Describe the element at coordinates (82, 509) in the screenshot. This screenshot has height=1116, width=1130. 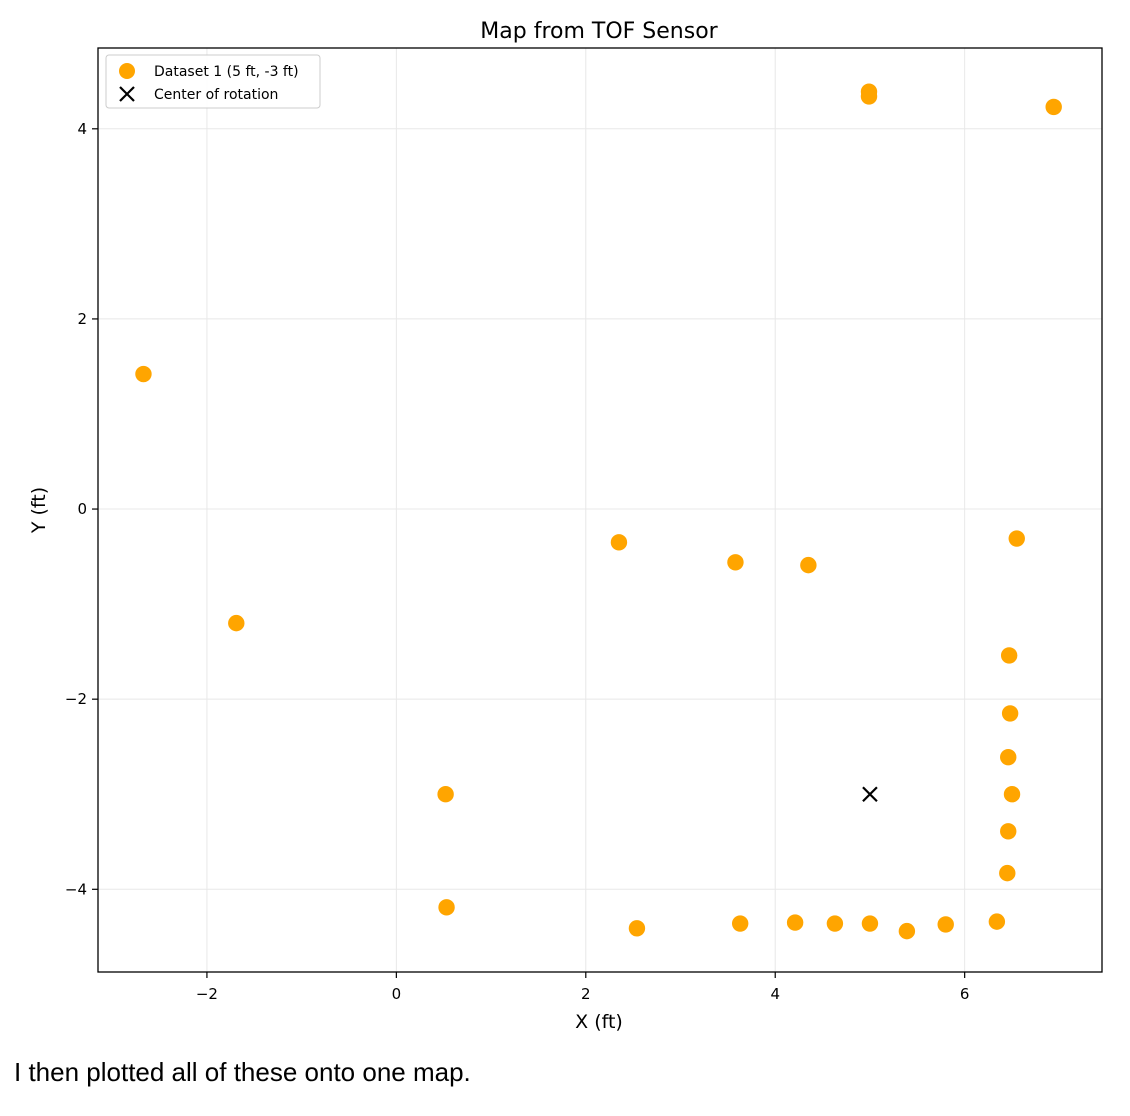
I see `y-tick-label: 0` at that location.